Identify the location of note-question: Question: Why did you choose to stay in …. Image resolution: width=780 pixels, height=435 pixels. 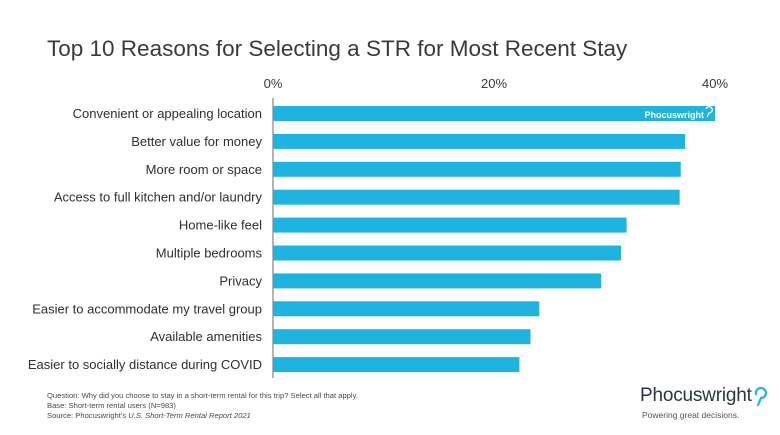
(202, 395).